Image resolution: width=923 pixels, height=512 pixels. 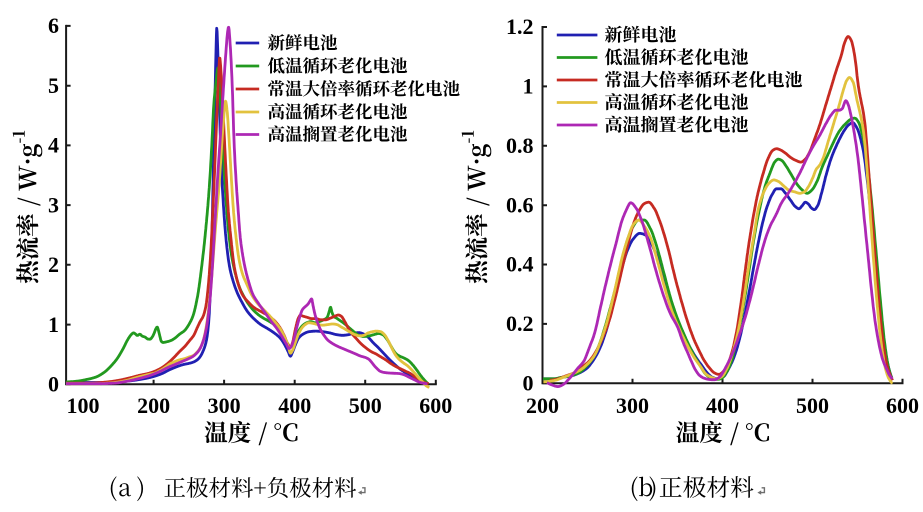 What do you see at coordinates (520, 323) in the screenshot?
I see `svg-text: 0.2` at bounding box center [520, 323].